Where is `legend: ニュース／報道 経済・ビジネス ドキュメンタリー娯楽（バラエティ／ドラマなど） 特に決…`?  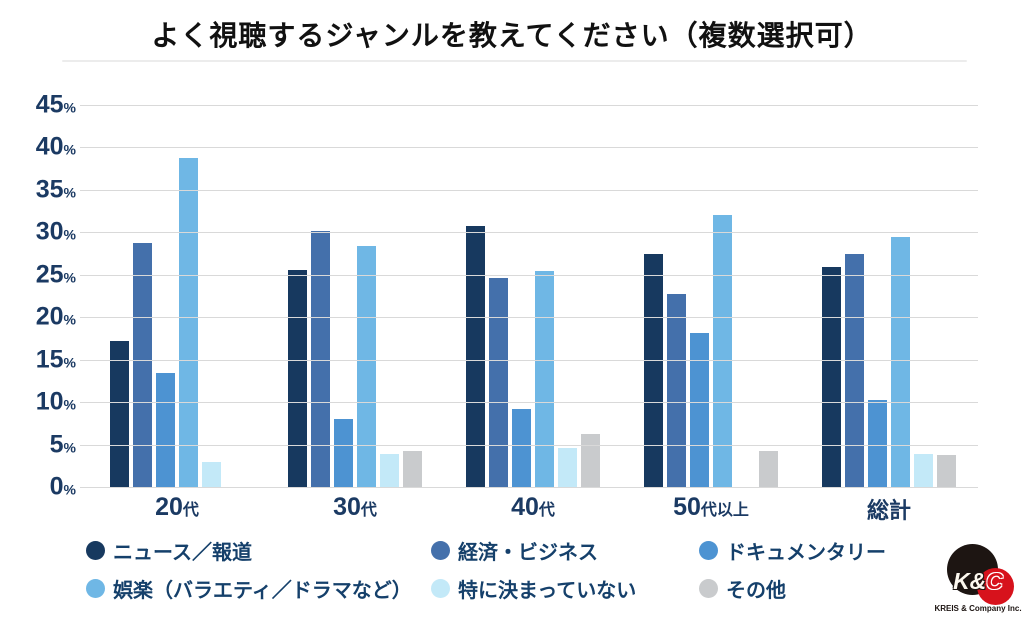
legend: ニュース／報道 経済・ビジネス ドキュメンタリー娯楽（バラエティ／ドラマなど） 特に決… is located at coordinates (501, 569).